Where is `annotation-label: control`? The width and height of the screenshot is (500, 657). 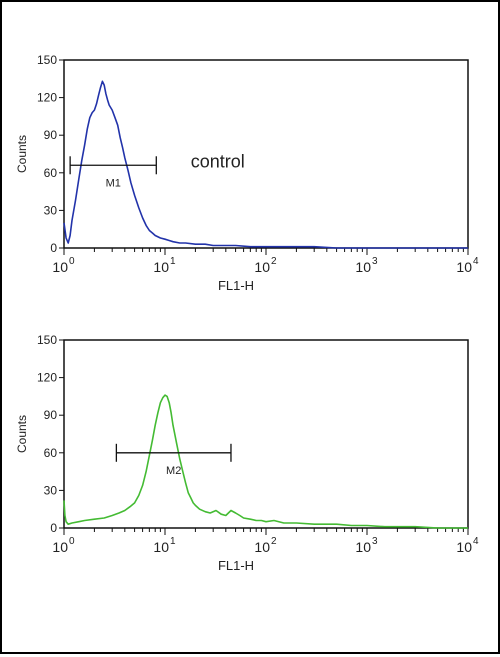
annotation-label: control is located at coordinates (218, 161).